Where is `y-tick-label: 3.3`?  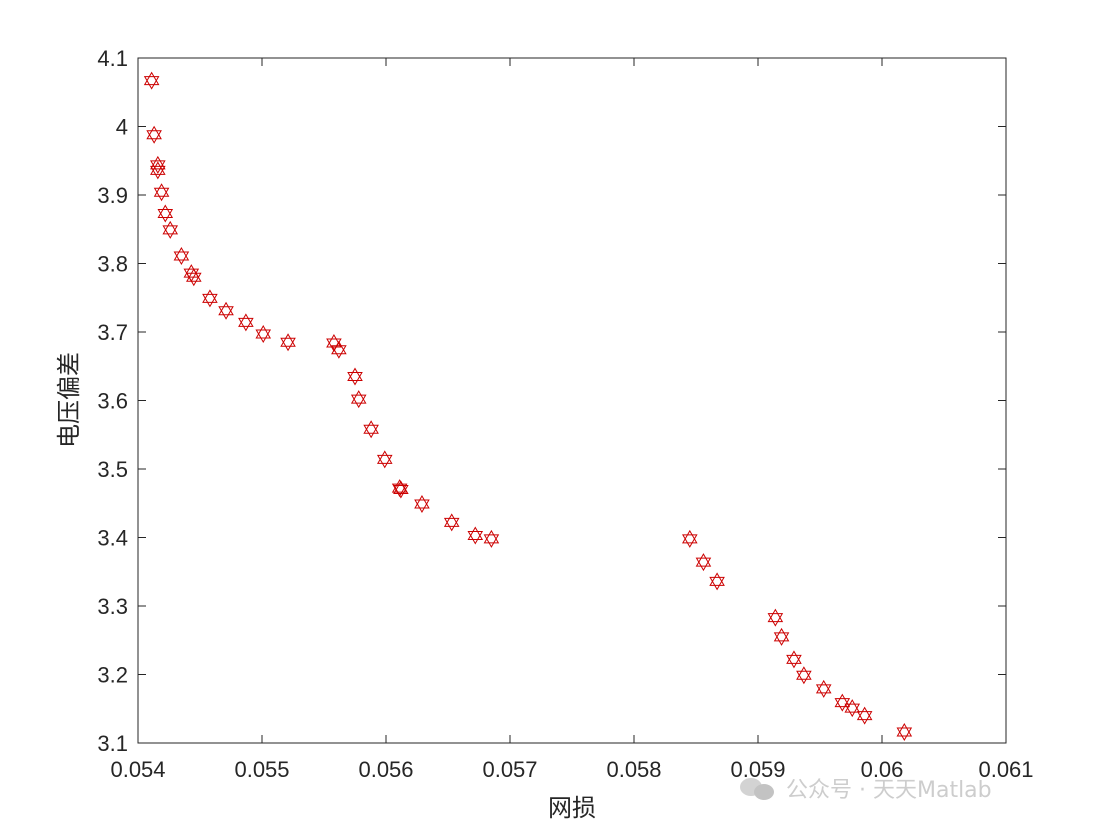 y-tick-label: 3.3 is located at coordinates (112, 606).